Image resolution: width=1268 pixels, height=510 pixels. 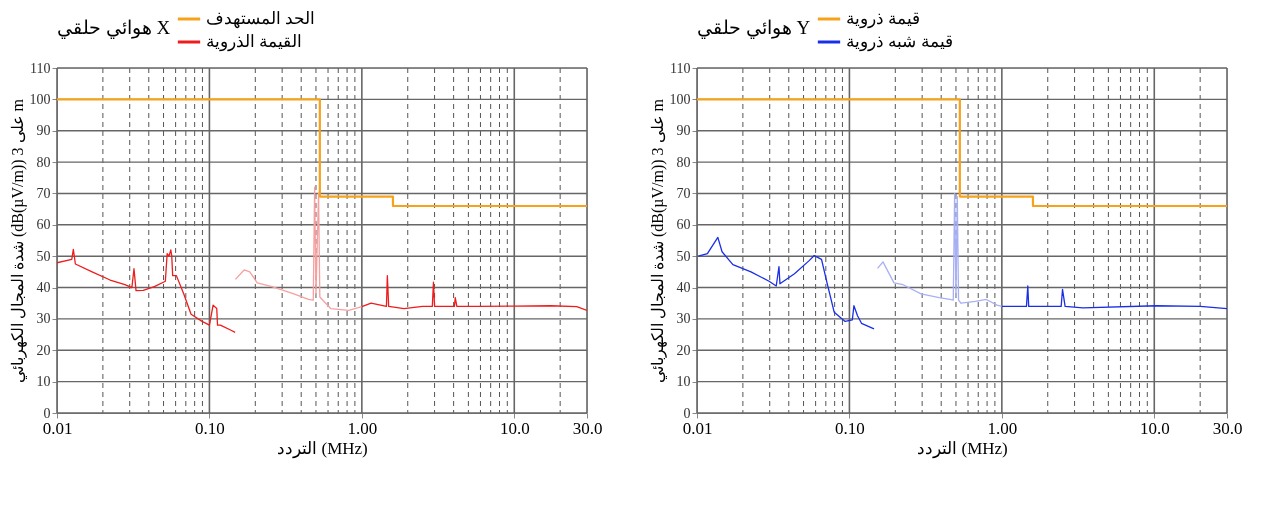 What do you see at coordinates (883, 19) in the screenshot?
I see `legend-label: قيمة ذروية` at bounding box center [883, 19].